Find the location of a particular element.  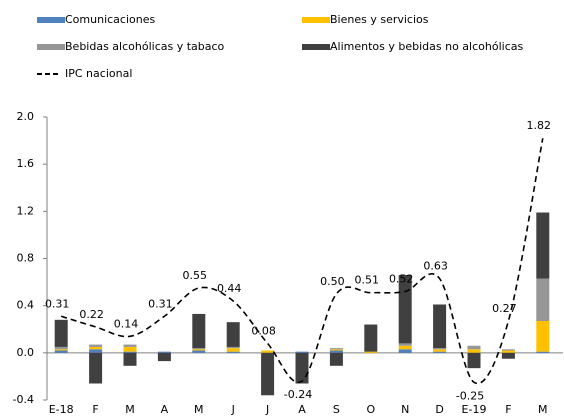

legend-label: Bienes y servicios is located at coordinates (379, 19).